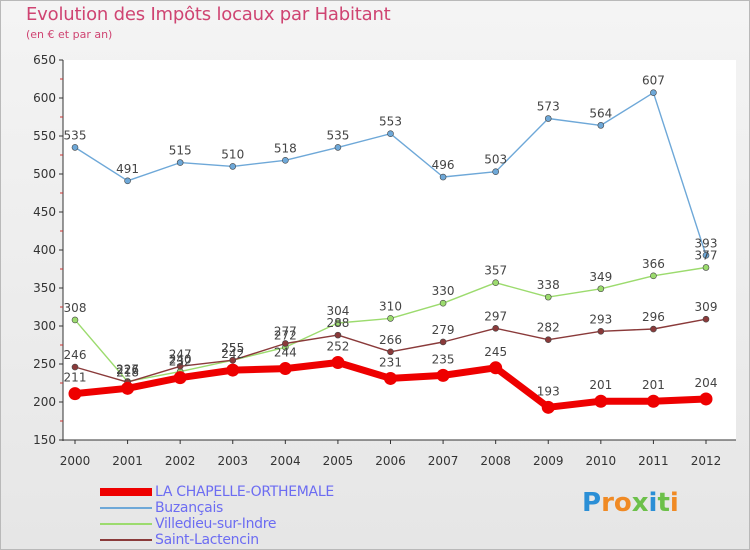  What do you see at coordinates (495, 352) in the screenshot?
I see `data-label: 245` at bounding box center [495, 352].